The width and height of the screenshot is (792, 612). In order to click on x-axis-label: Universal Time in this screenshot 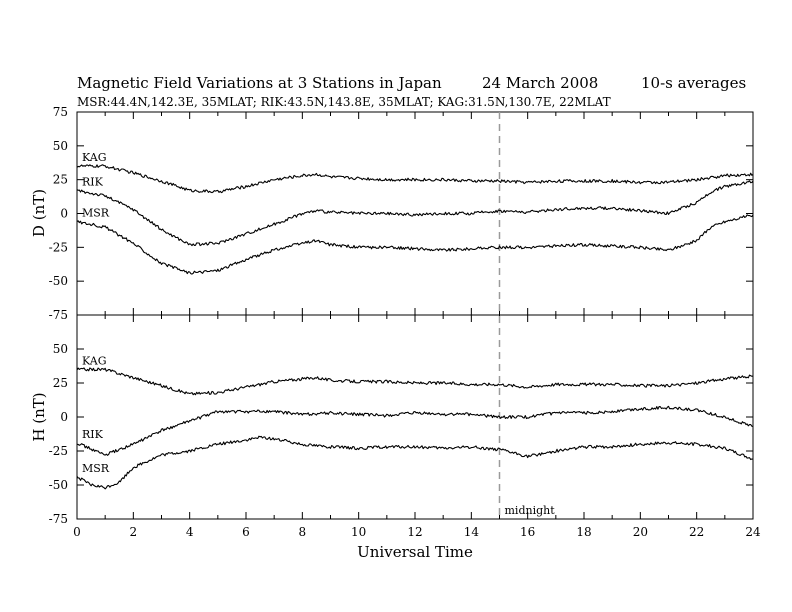, I will do `click(415, 552)`.